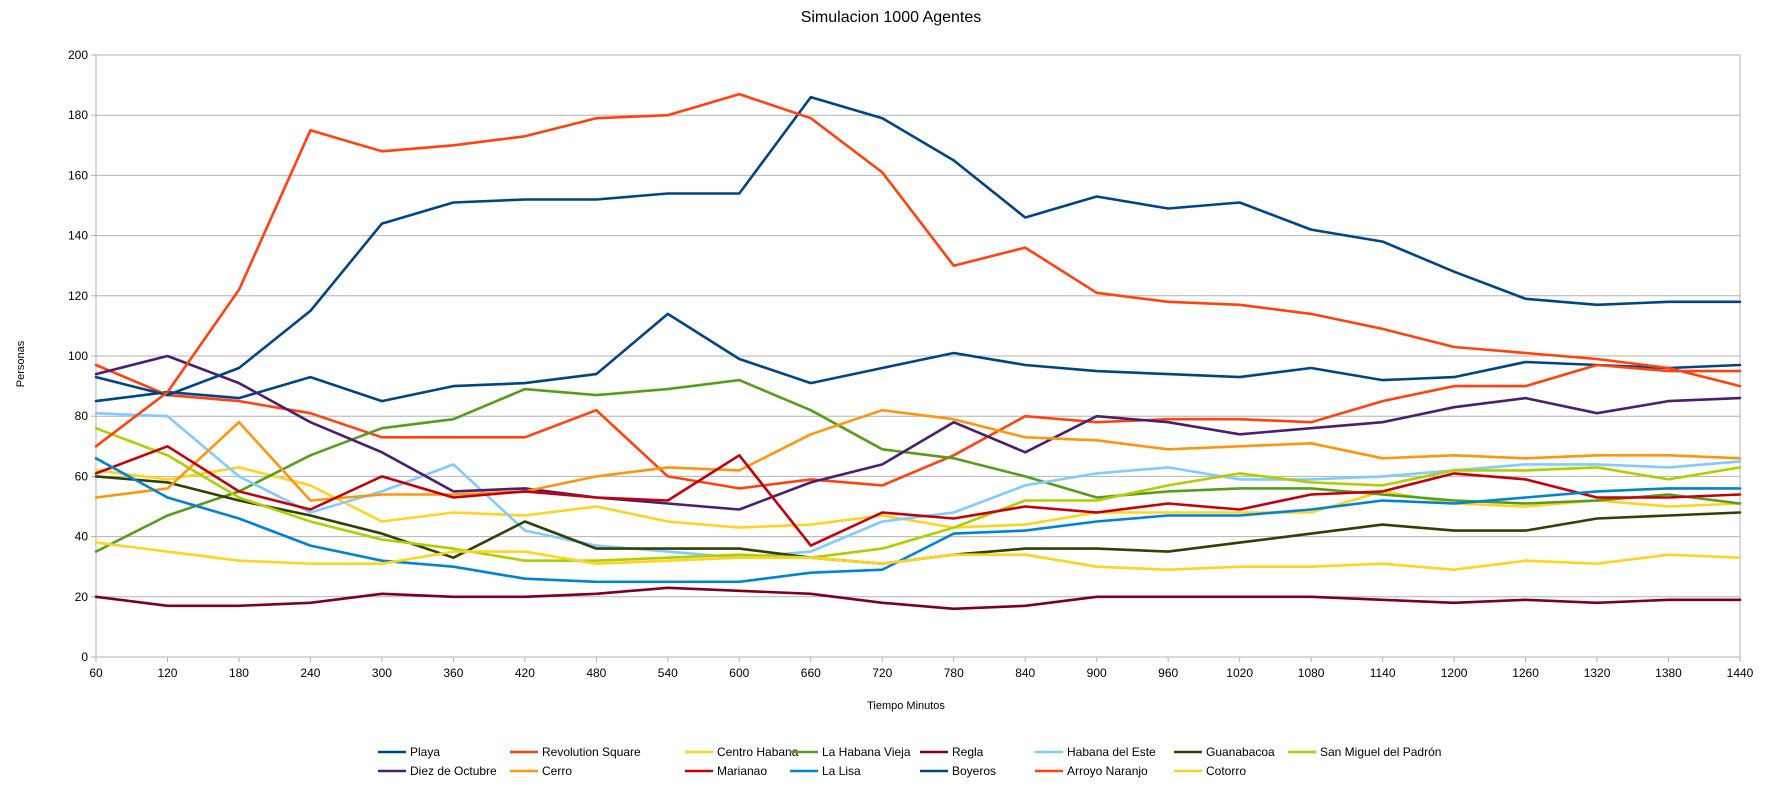 This screenshot has width=1782, height=788. I want to click on legend-label: San Miguel del Padrón, so click(1380, 752).